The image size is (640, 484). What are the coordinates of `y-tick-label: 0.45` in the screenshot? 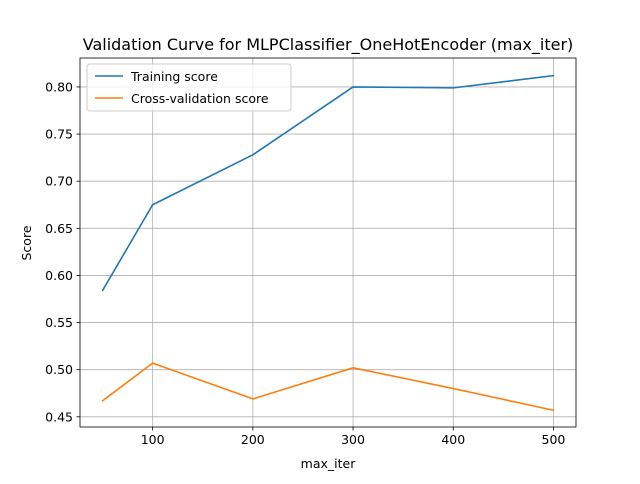 It's located at (59, 416).